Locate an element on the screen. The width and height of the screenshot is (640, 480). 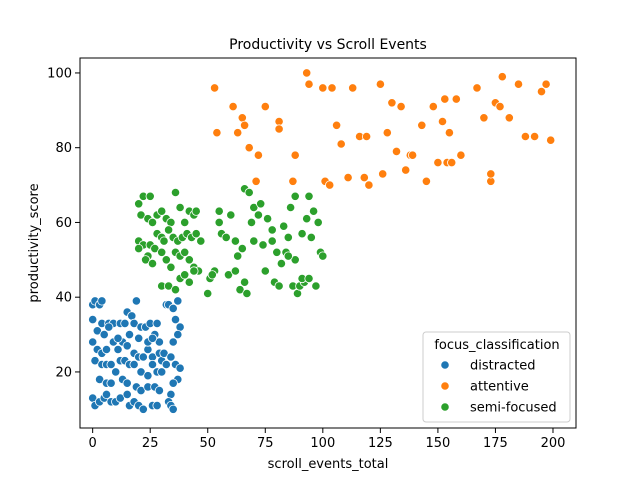
series-distracted is located at coordinates (136, 355).